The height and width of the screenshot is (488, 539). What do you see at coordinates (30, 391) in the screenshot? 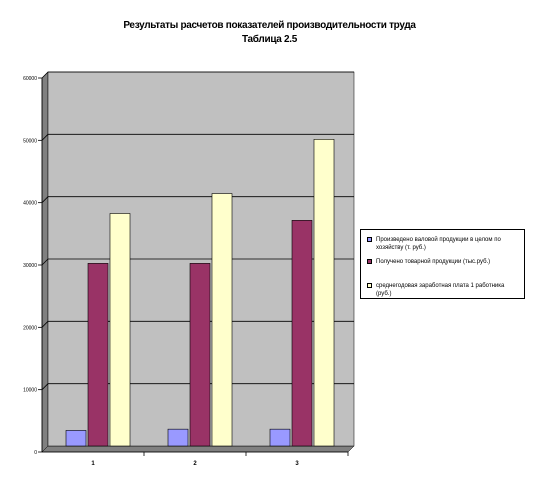
I see `y-tick-label: 10000` at bounding box center [30, 391].